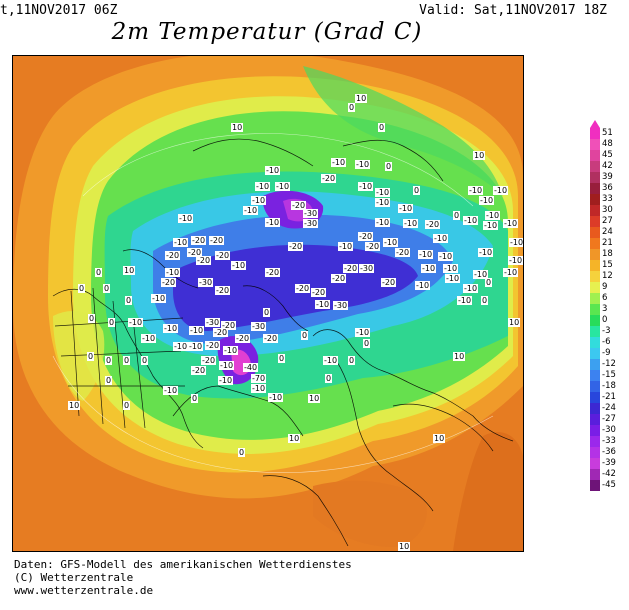  What do you see at coordinates (609, 375) in the screenshot?
I see `legend-tick-label: -15` at bounding box center [609, 375].